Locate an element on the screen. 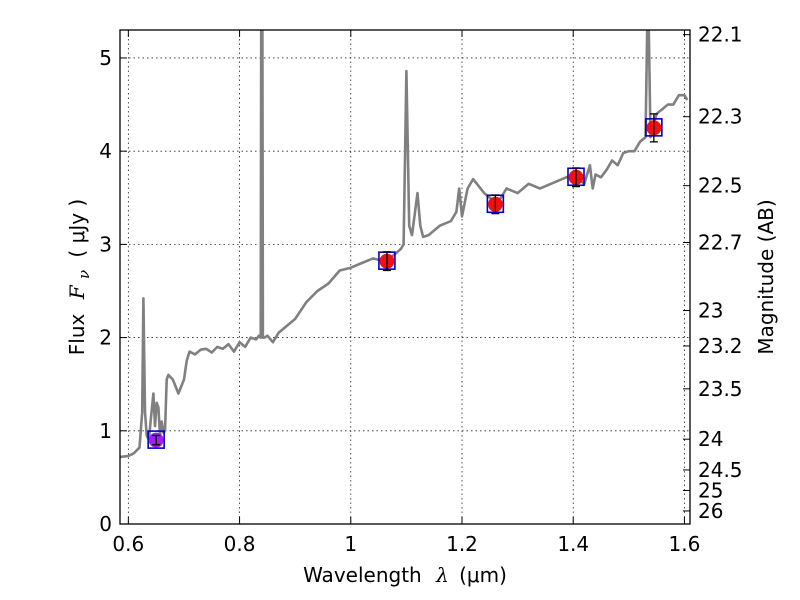  y2-tick-label: 24 is located at coordinates (710, 439).